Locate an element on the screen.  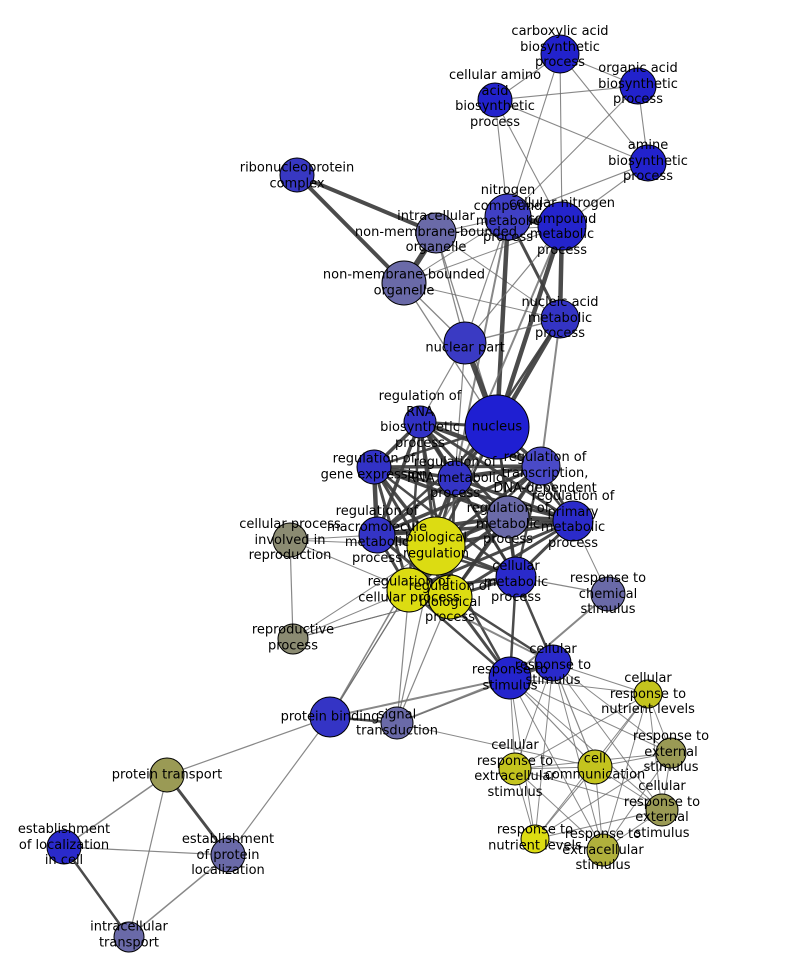
graph-node-response_to_extracellular_stimulus is located at coordinates (603, 850).